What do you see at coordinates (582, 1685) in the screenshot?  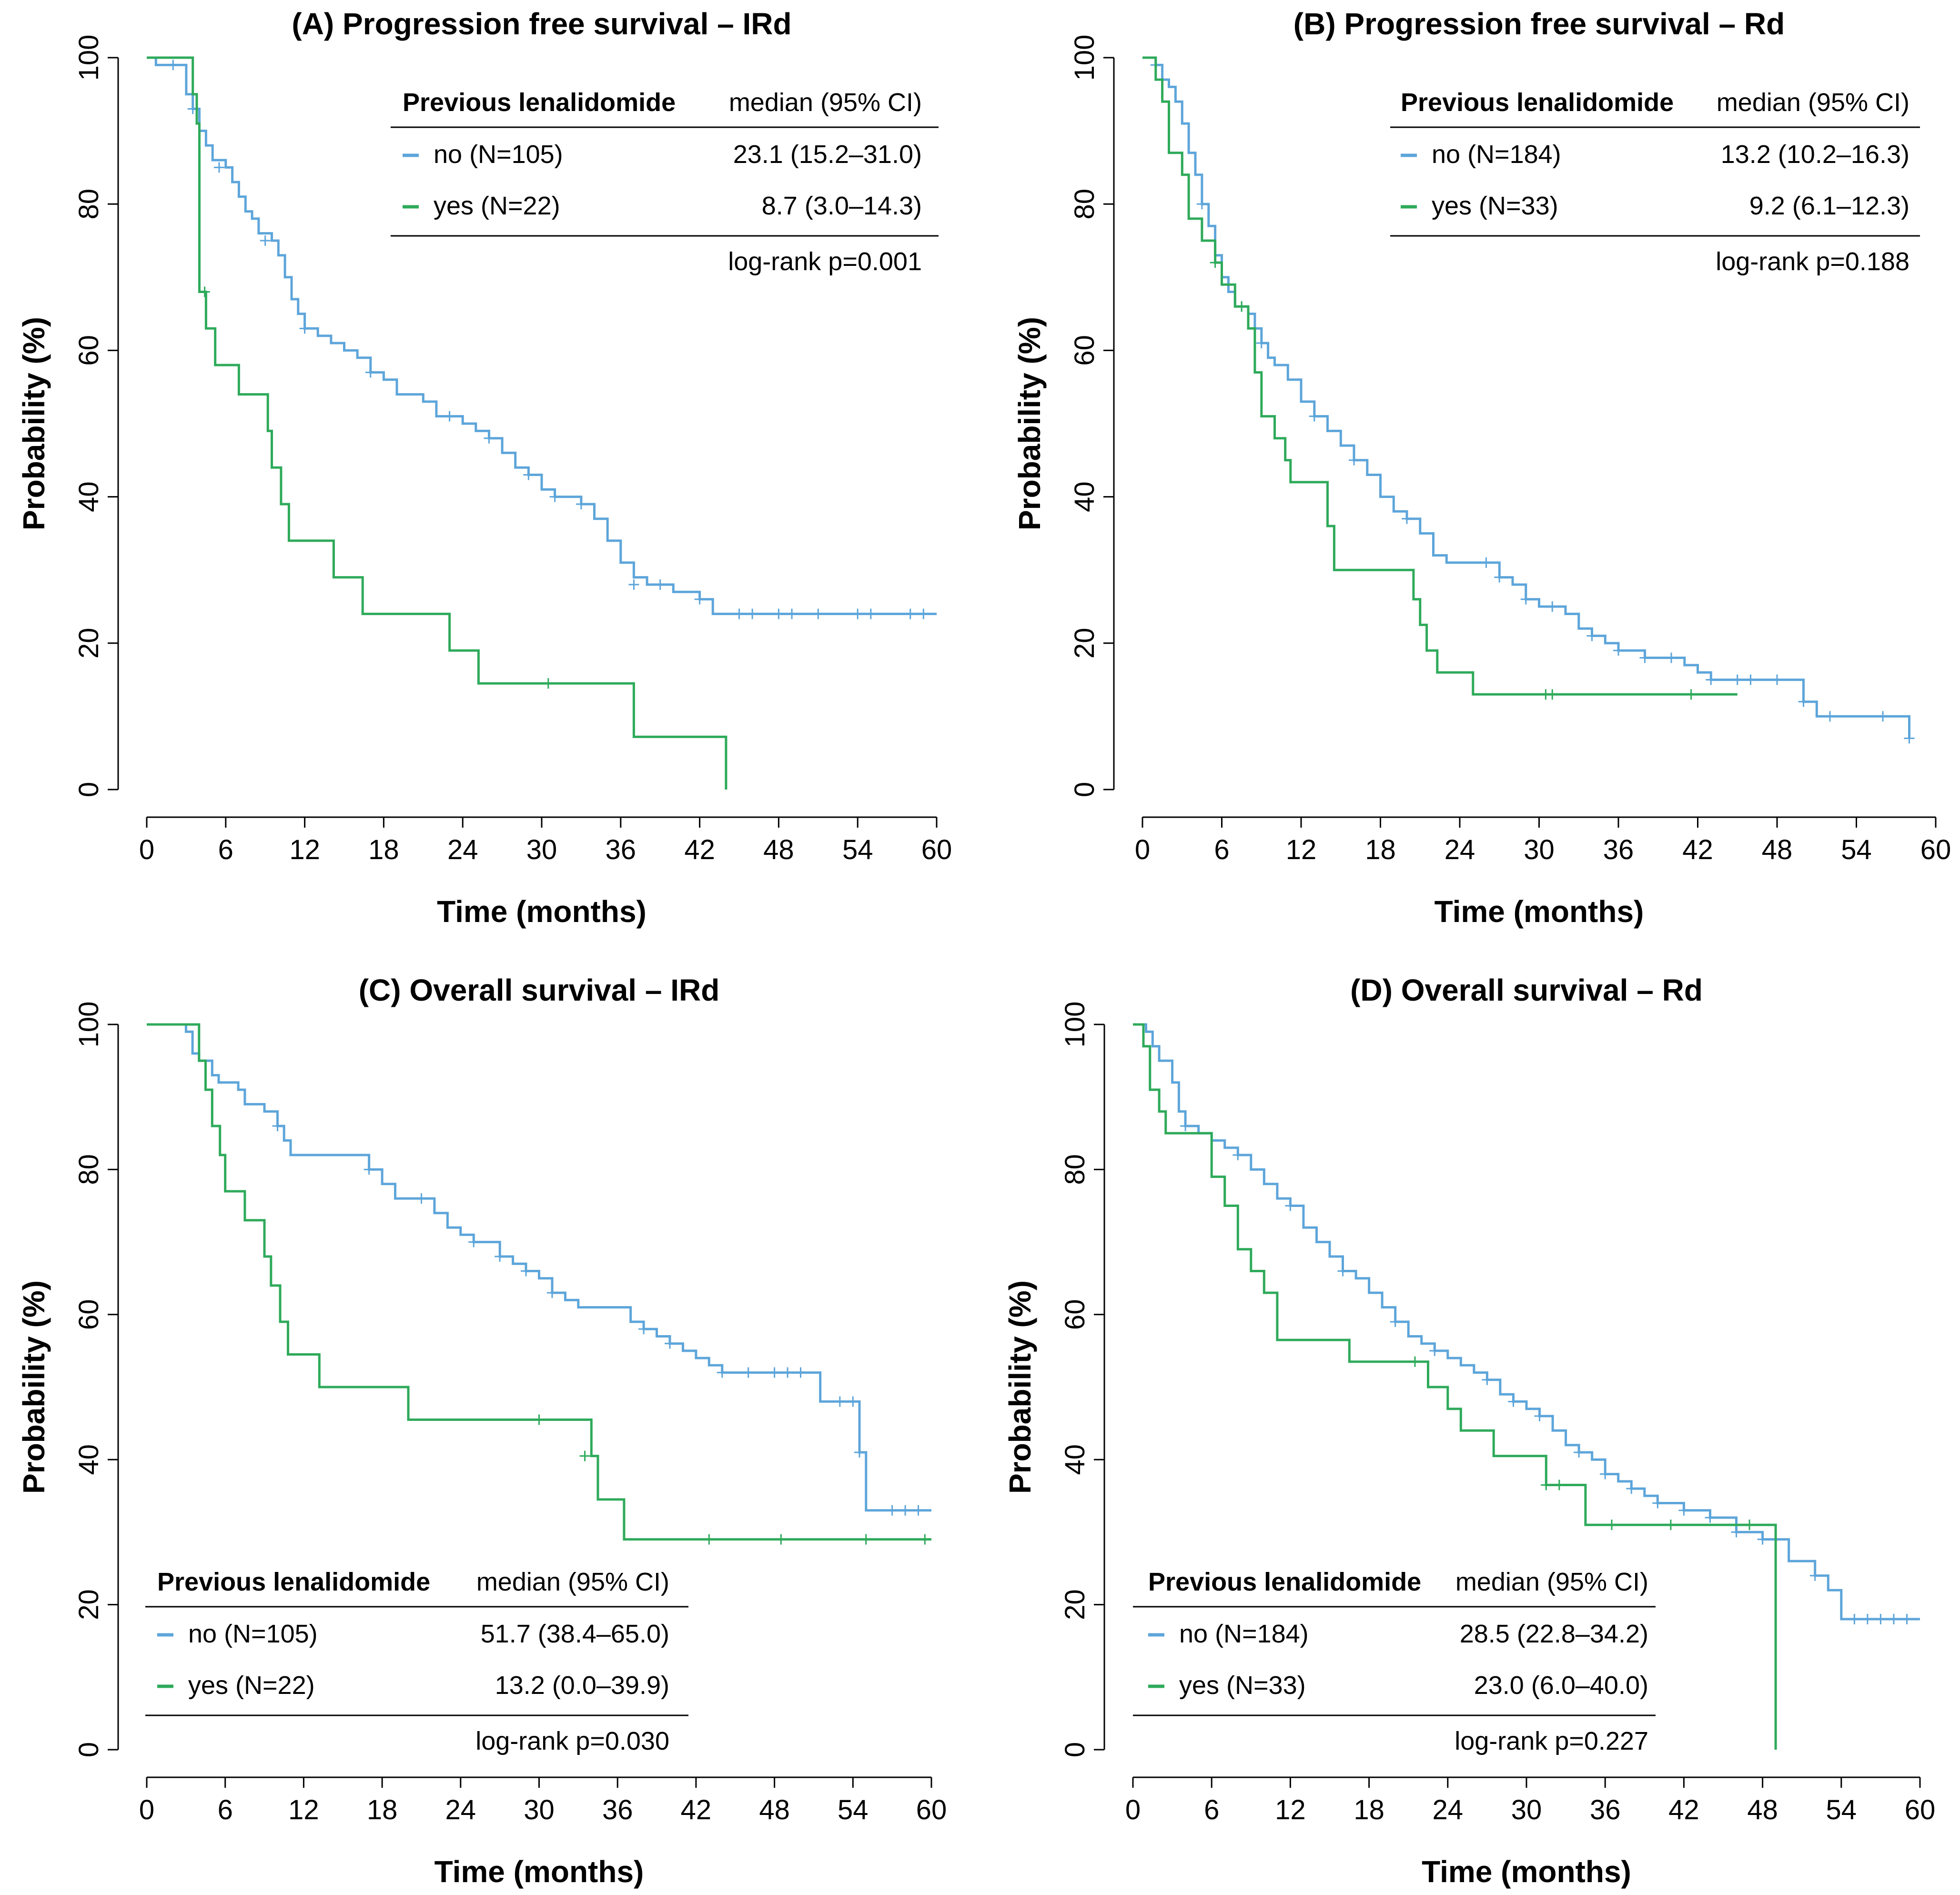 I see `legend-row-median: 13.2 (0.0–39.9)` at bounding box center [582, 1685].